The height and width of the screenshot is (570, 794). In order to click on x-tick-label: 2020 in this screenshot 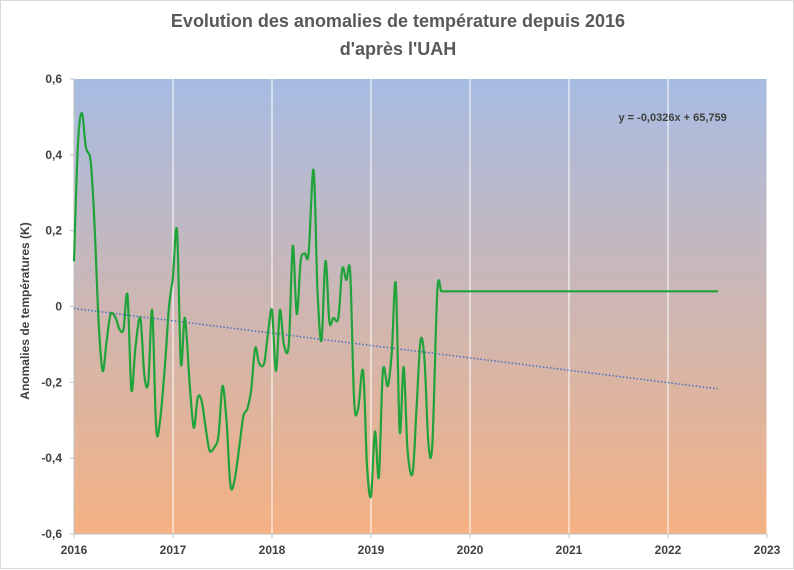, I will do `click(470, 550)`.